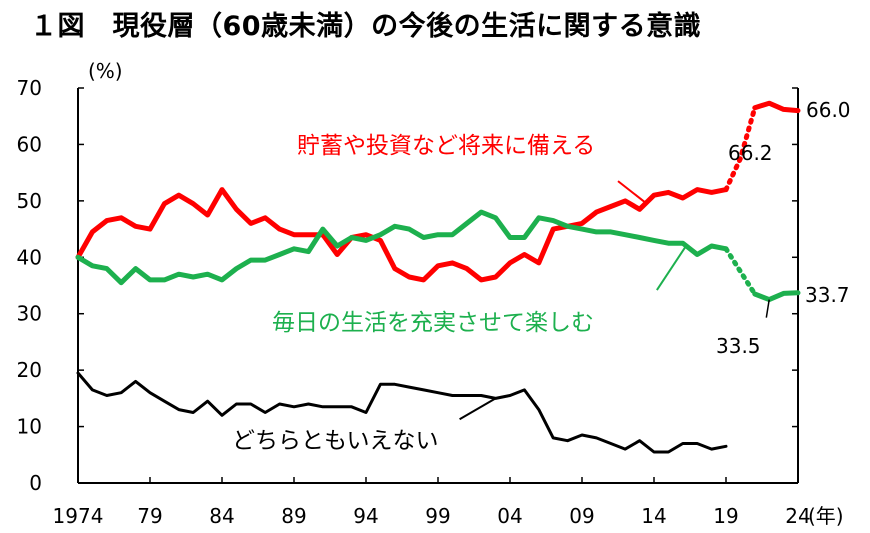 The height and width of the screenshot is (533, 870). Describe the element at coordinates (149, 516) in the screenshot. I see `x-tick-label: 79` at that location.